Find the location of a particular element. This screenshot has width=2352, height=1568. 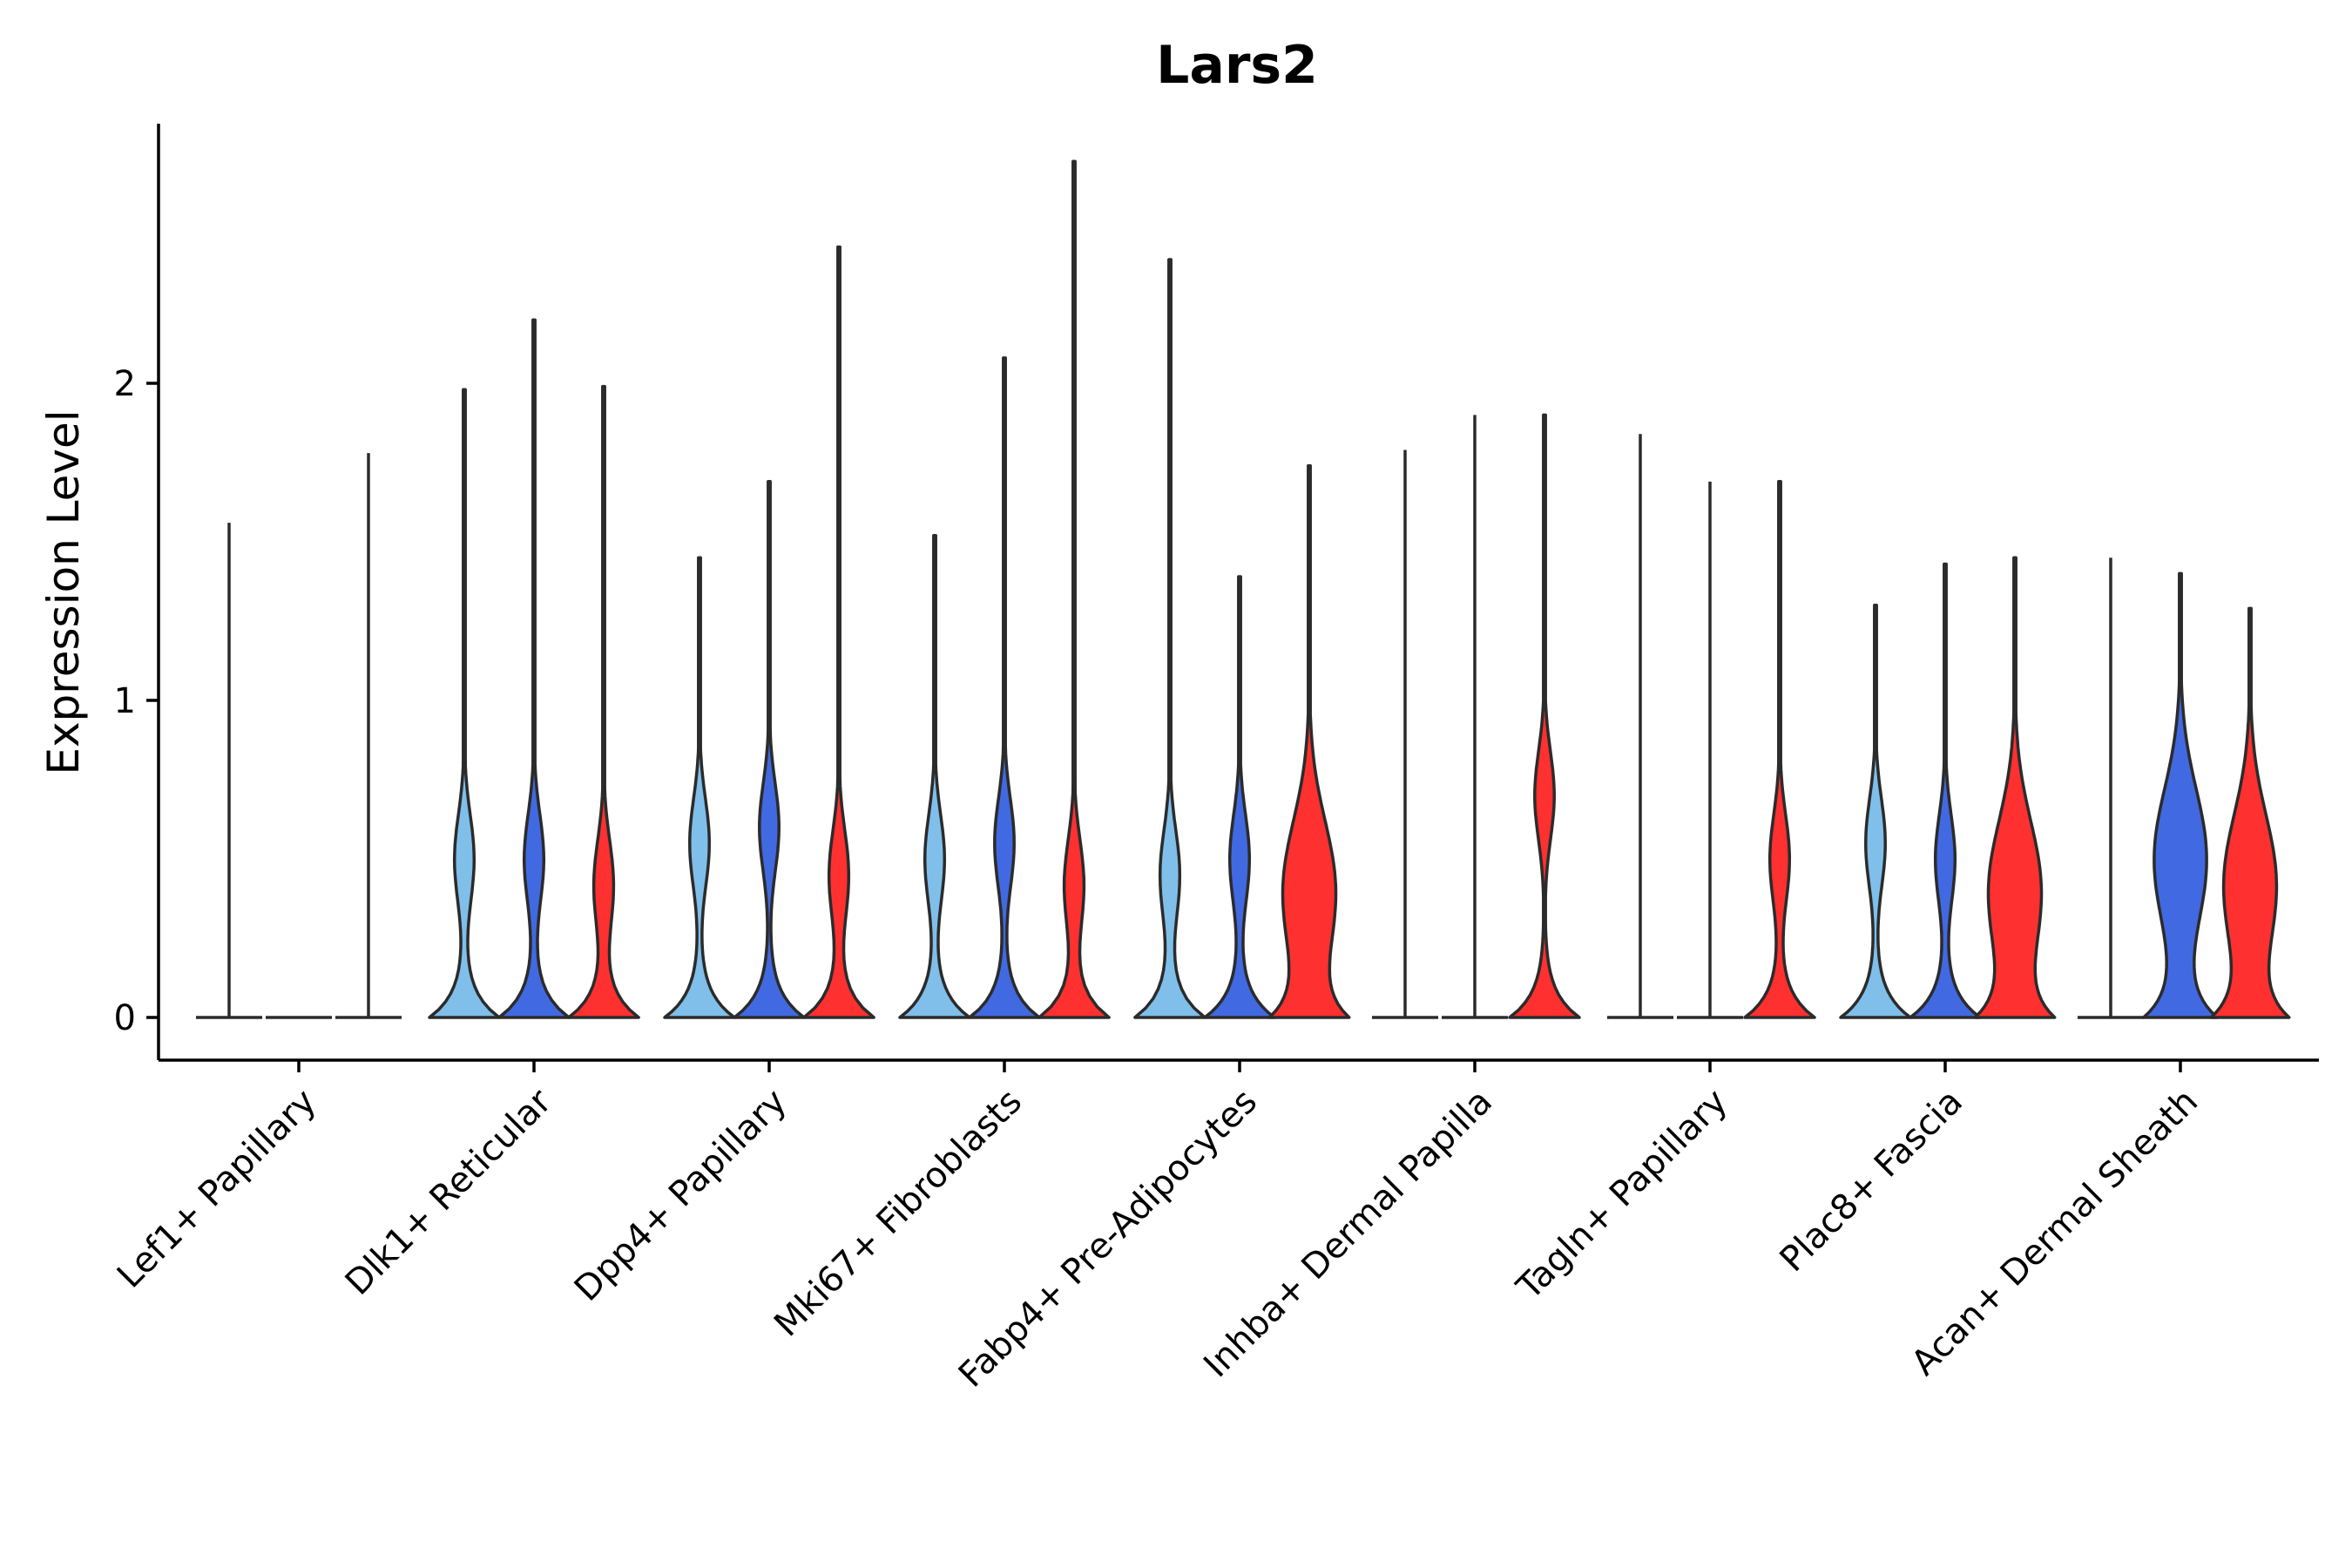

y-tick-label: 2 is located at coordinates (125, 384).